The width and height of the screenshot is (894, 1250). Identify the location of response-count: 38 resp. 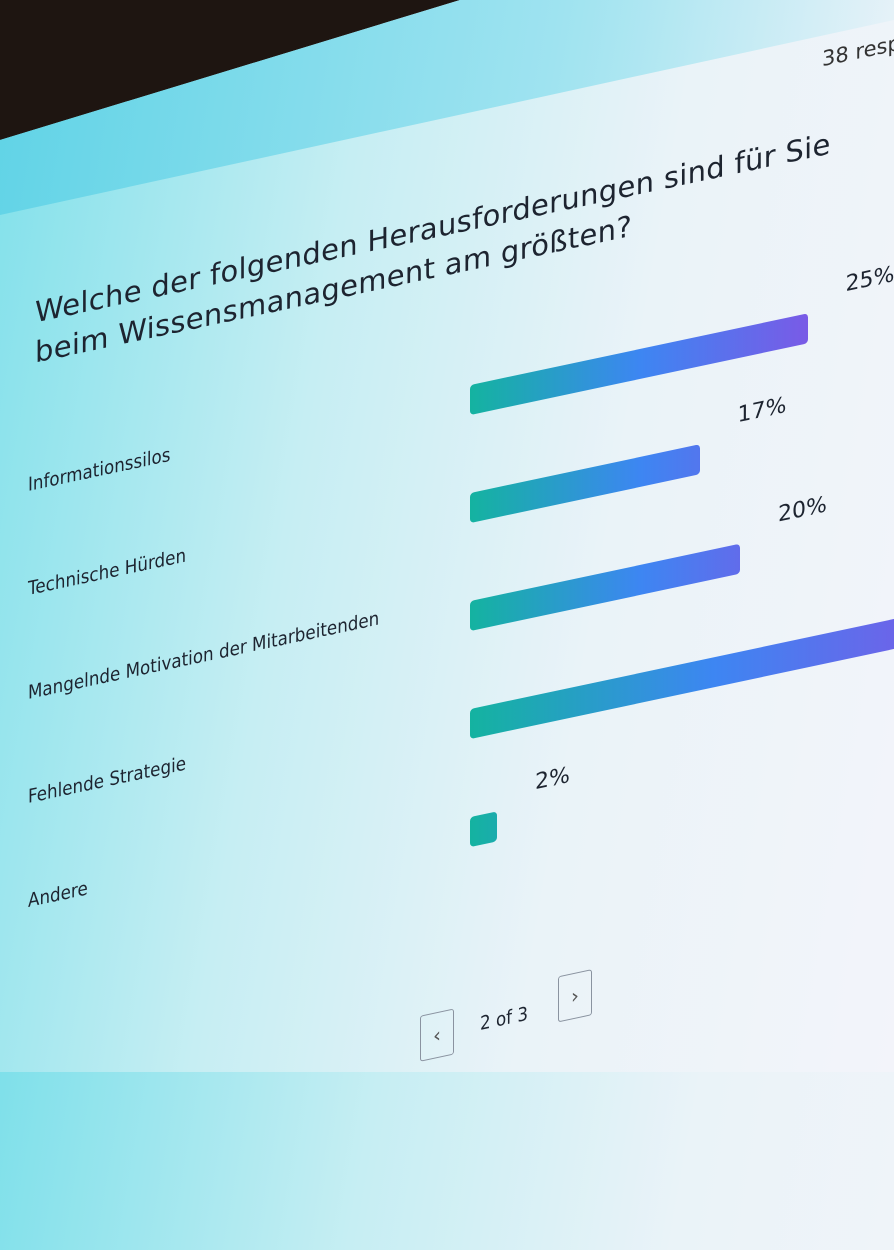
(858, 51).